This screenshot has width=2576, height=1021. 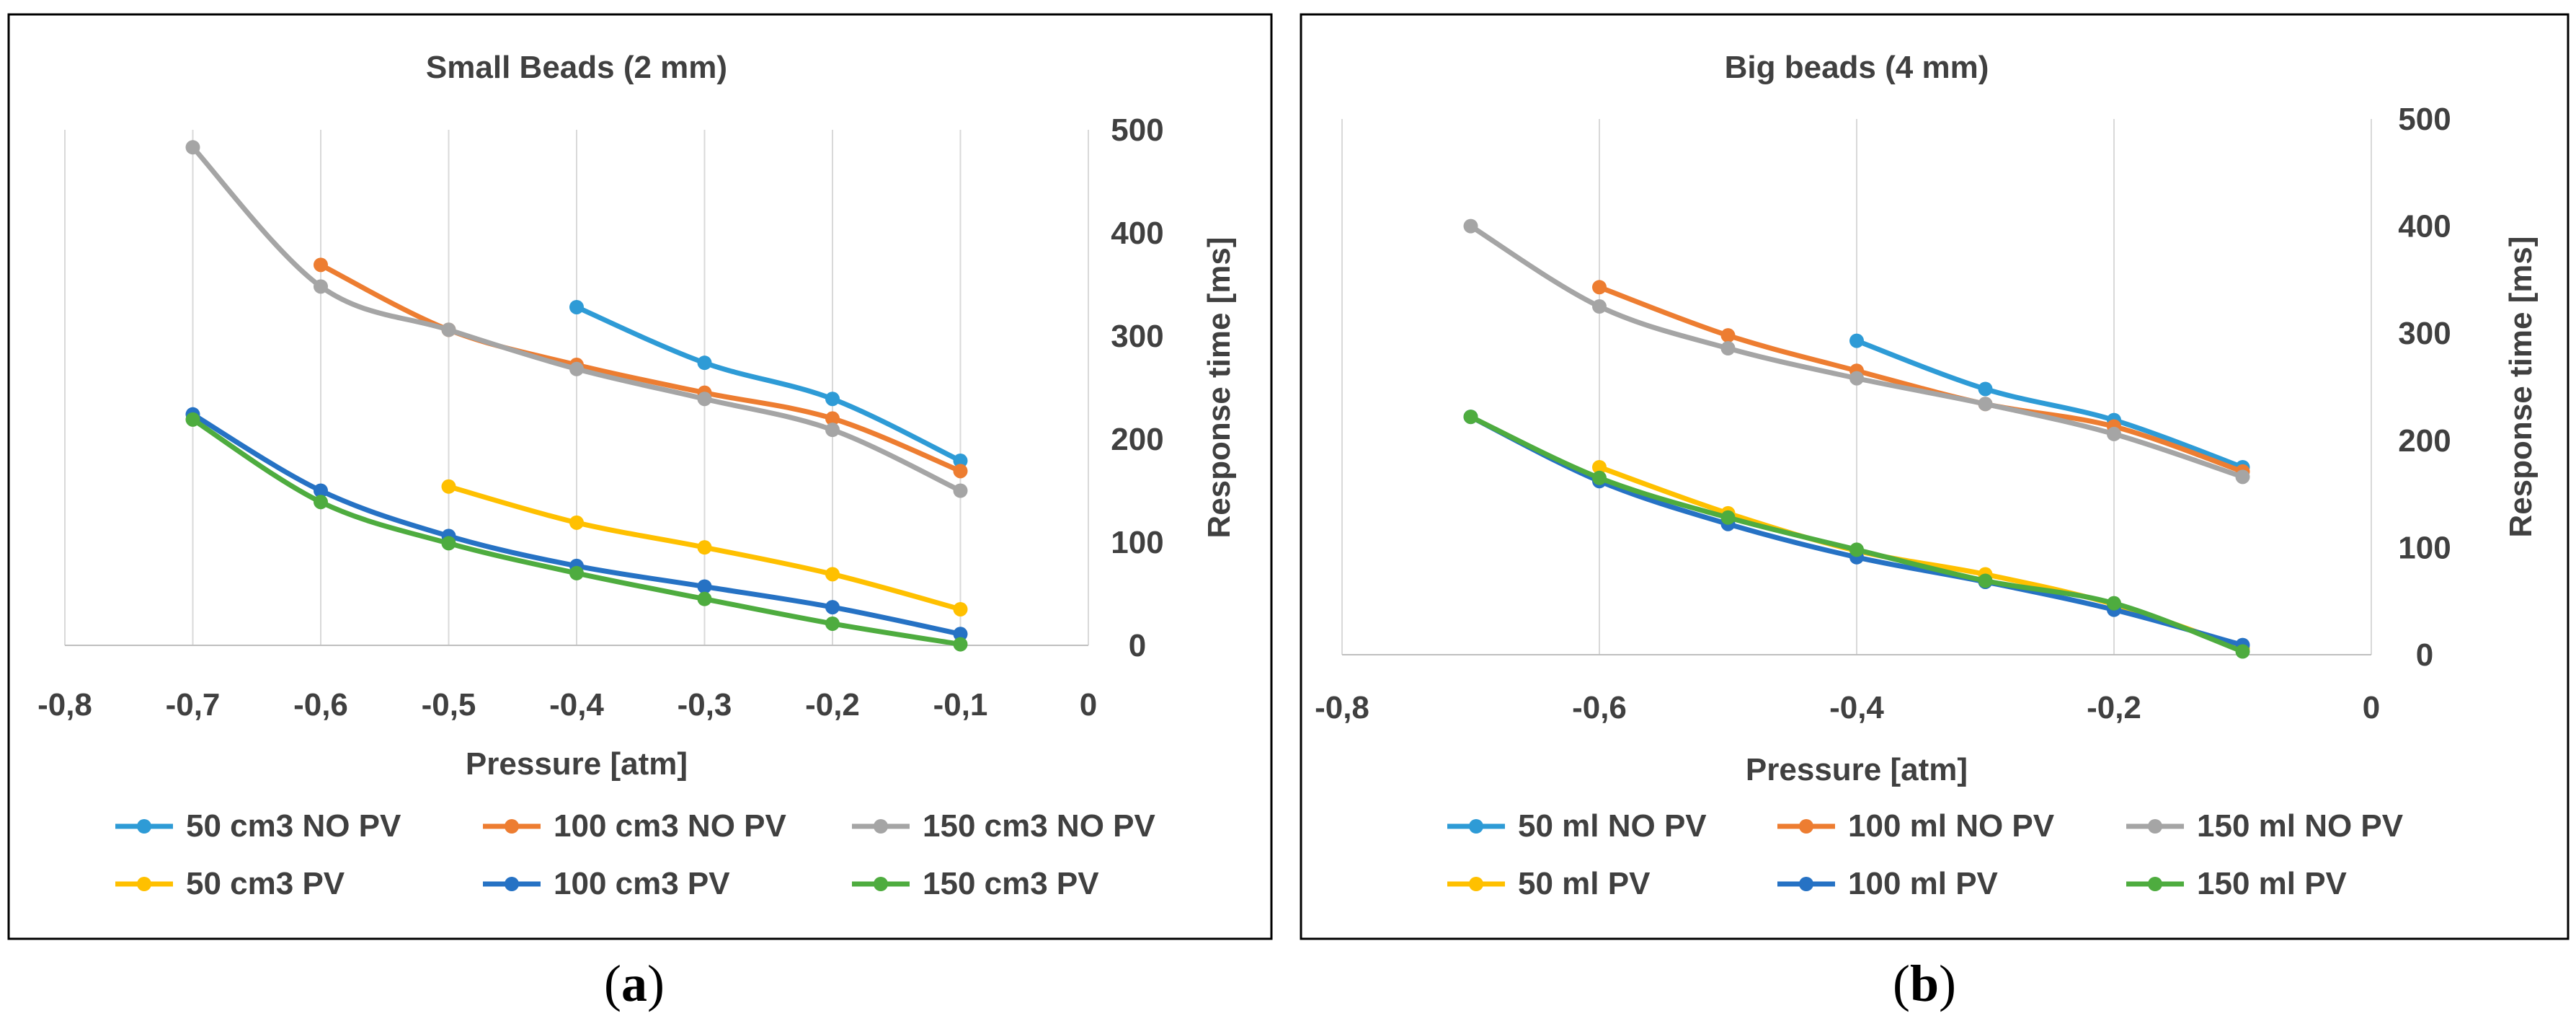 I want to click on chart-b-legend-swatch-marker-50-ml-no-pv, so click(x=1476, y=826).